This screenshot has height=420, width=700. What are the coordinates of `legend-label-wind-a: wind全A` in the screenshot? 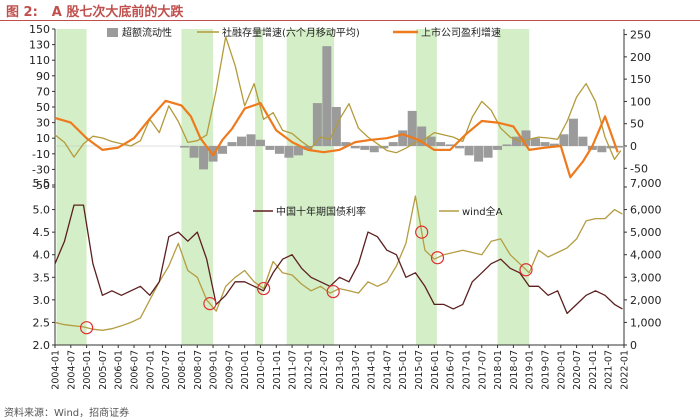 It's located at (482, 211).